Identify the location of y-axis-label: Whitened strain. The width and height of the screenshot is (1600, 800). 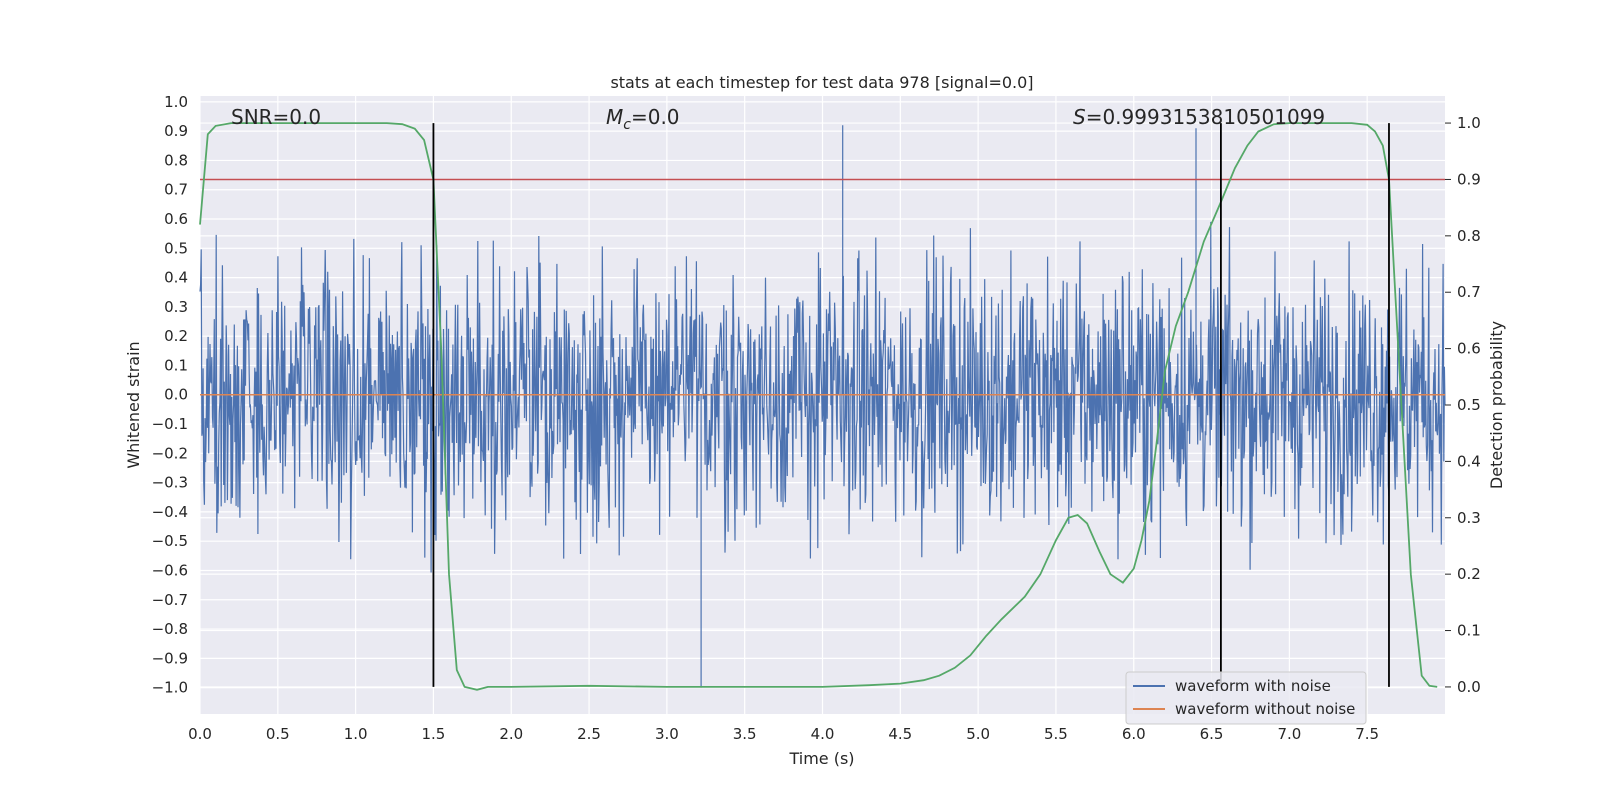
(133, 404).